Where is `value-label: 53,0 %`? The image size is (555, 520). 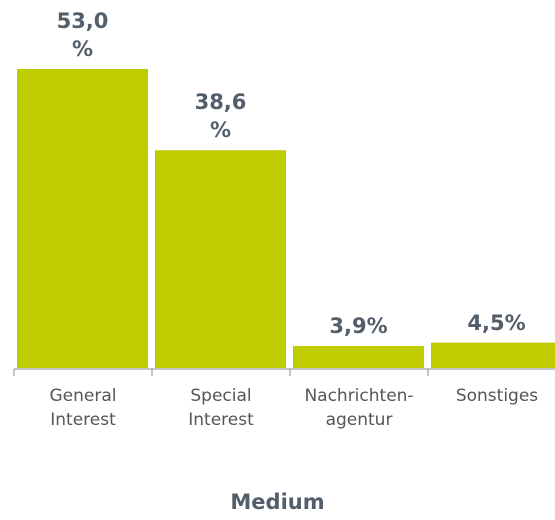
value-label: 53,0 % is located at coordinates (82, 35).